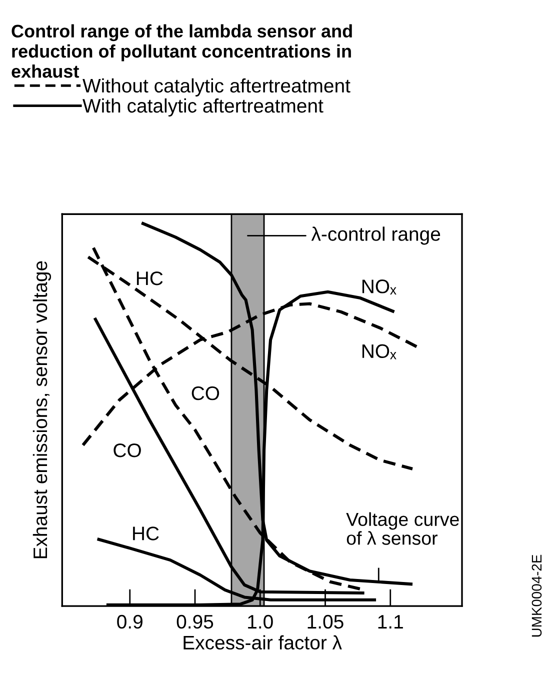  What do you see at coordinates (375, 235) in the screenshot?
I see `band-label: λ-control range` at bounding box center [375, 235].